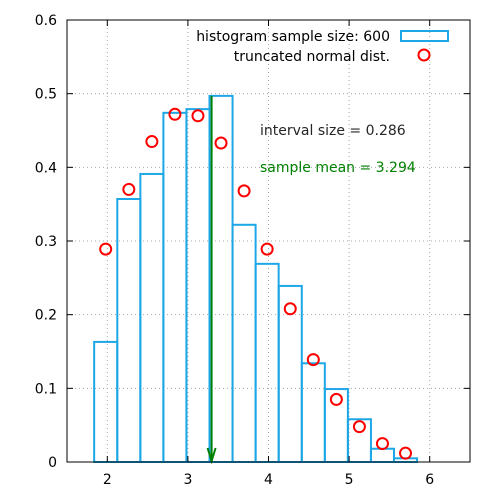  I want to click on y-tick-label: 0.5, so click(46, 95).